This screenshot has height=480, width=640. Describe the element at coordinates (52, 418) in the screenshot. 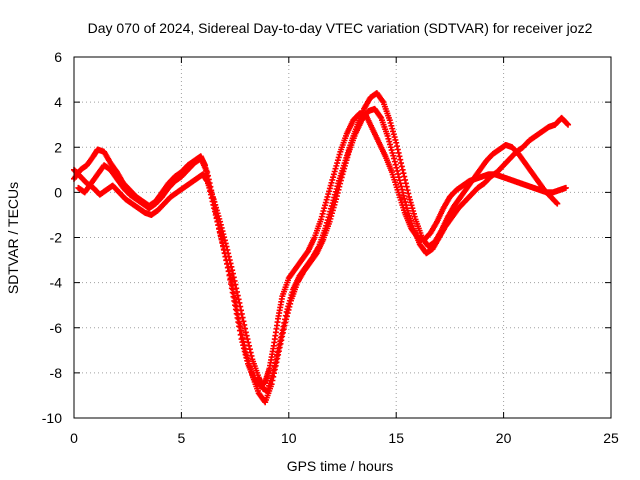

I see `y-tick-label: -10` at that location.